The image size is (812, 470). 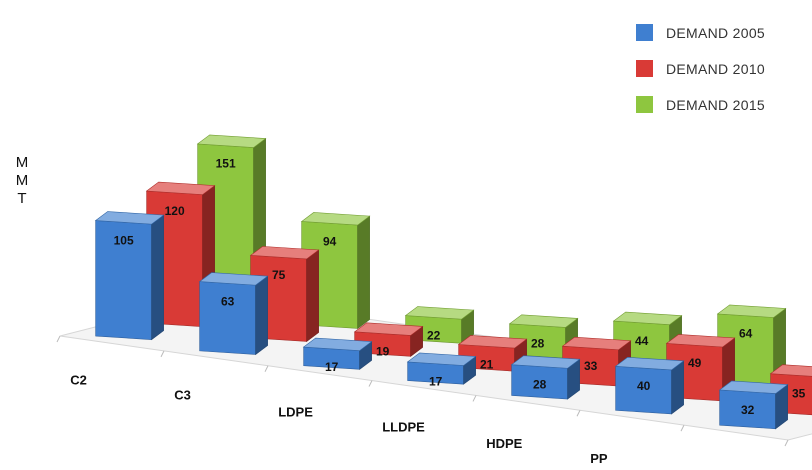 I want to click on bar: 63, so click(x=233, y=314).